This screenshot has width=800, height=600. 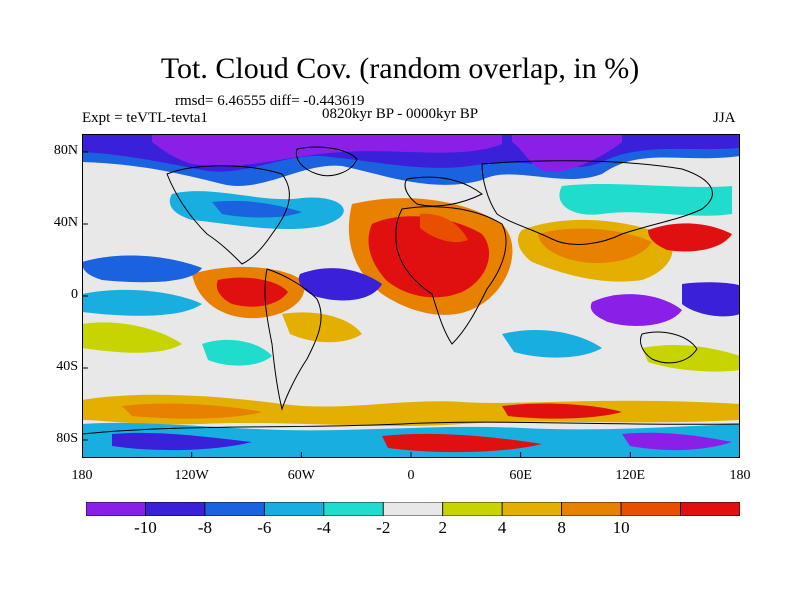 I want to click on period-label: 0820kyr BP - 0000kyr BP, so click(x=400, y=114).